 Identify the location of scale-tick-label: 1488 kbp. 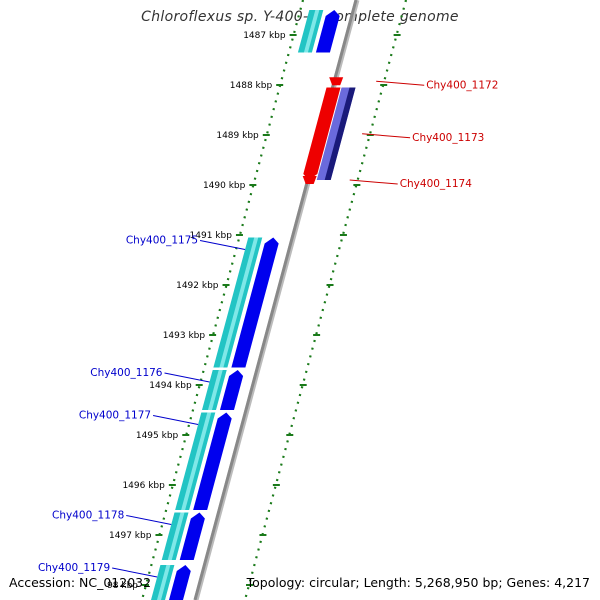
(251, 86).